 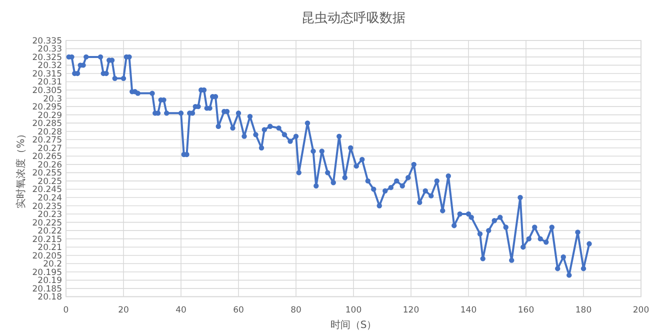 What do you see at coordinates (353, 325) in the screenshot?
I see `x-axis-title: 时间（S）` at bounding box center [353, 325].